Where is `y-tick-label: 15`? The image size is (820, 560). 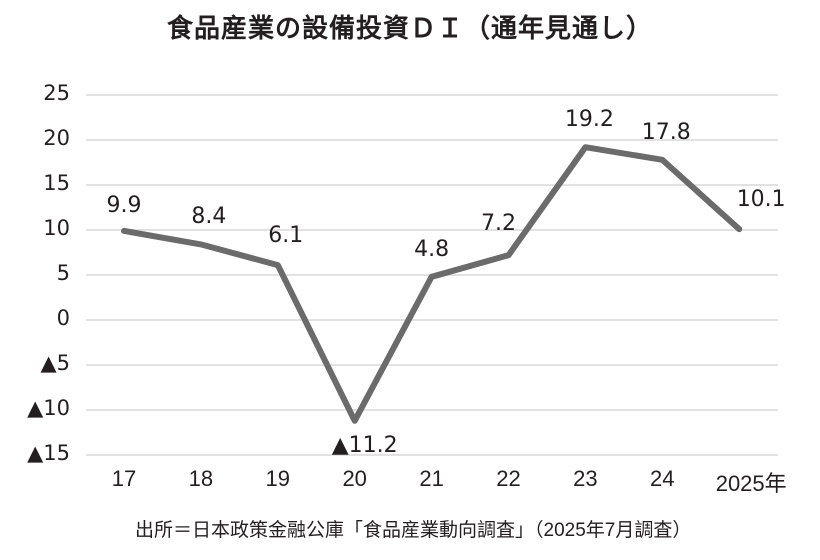 y-tick-label: 15 is located at coordinates (56, 183).